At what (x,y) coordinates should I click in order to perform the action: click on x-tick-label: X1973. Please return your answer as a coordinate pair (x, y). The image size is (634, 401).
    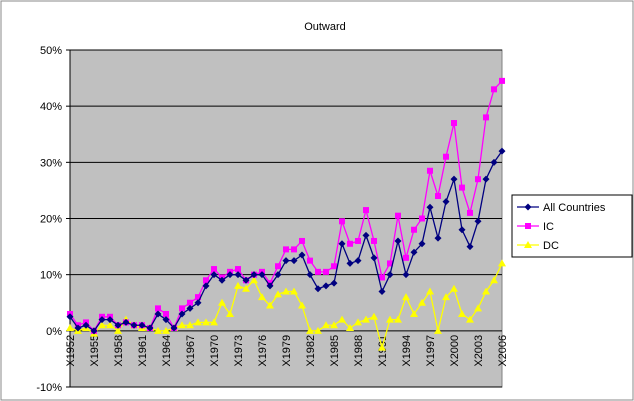
    Looking at the image, I should click on (239, 351).